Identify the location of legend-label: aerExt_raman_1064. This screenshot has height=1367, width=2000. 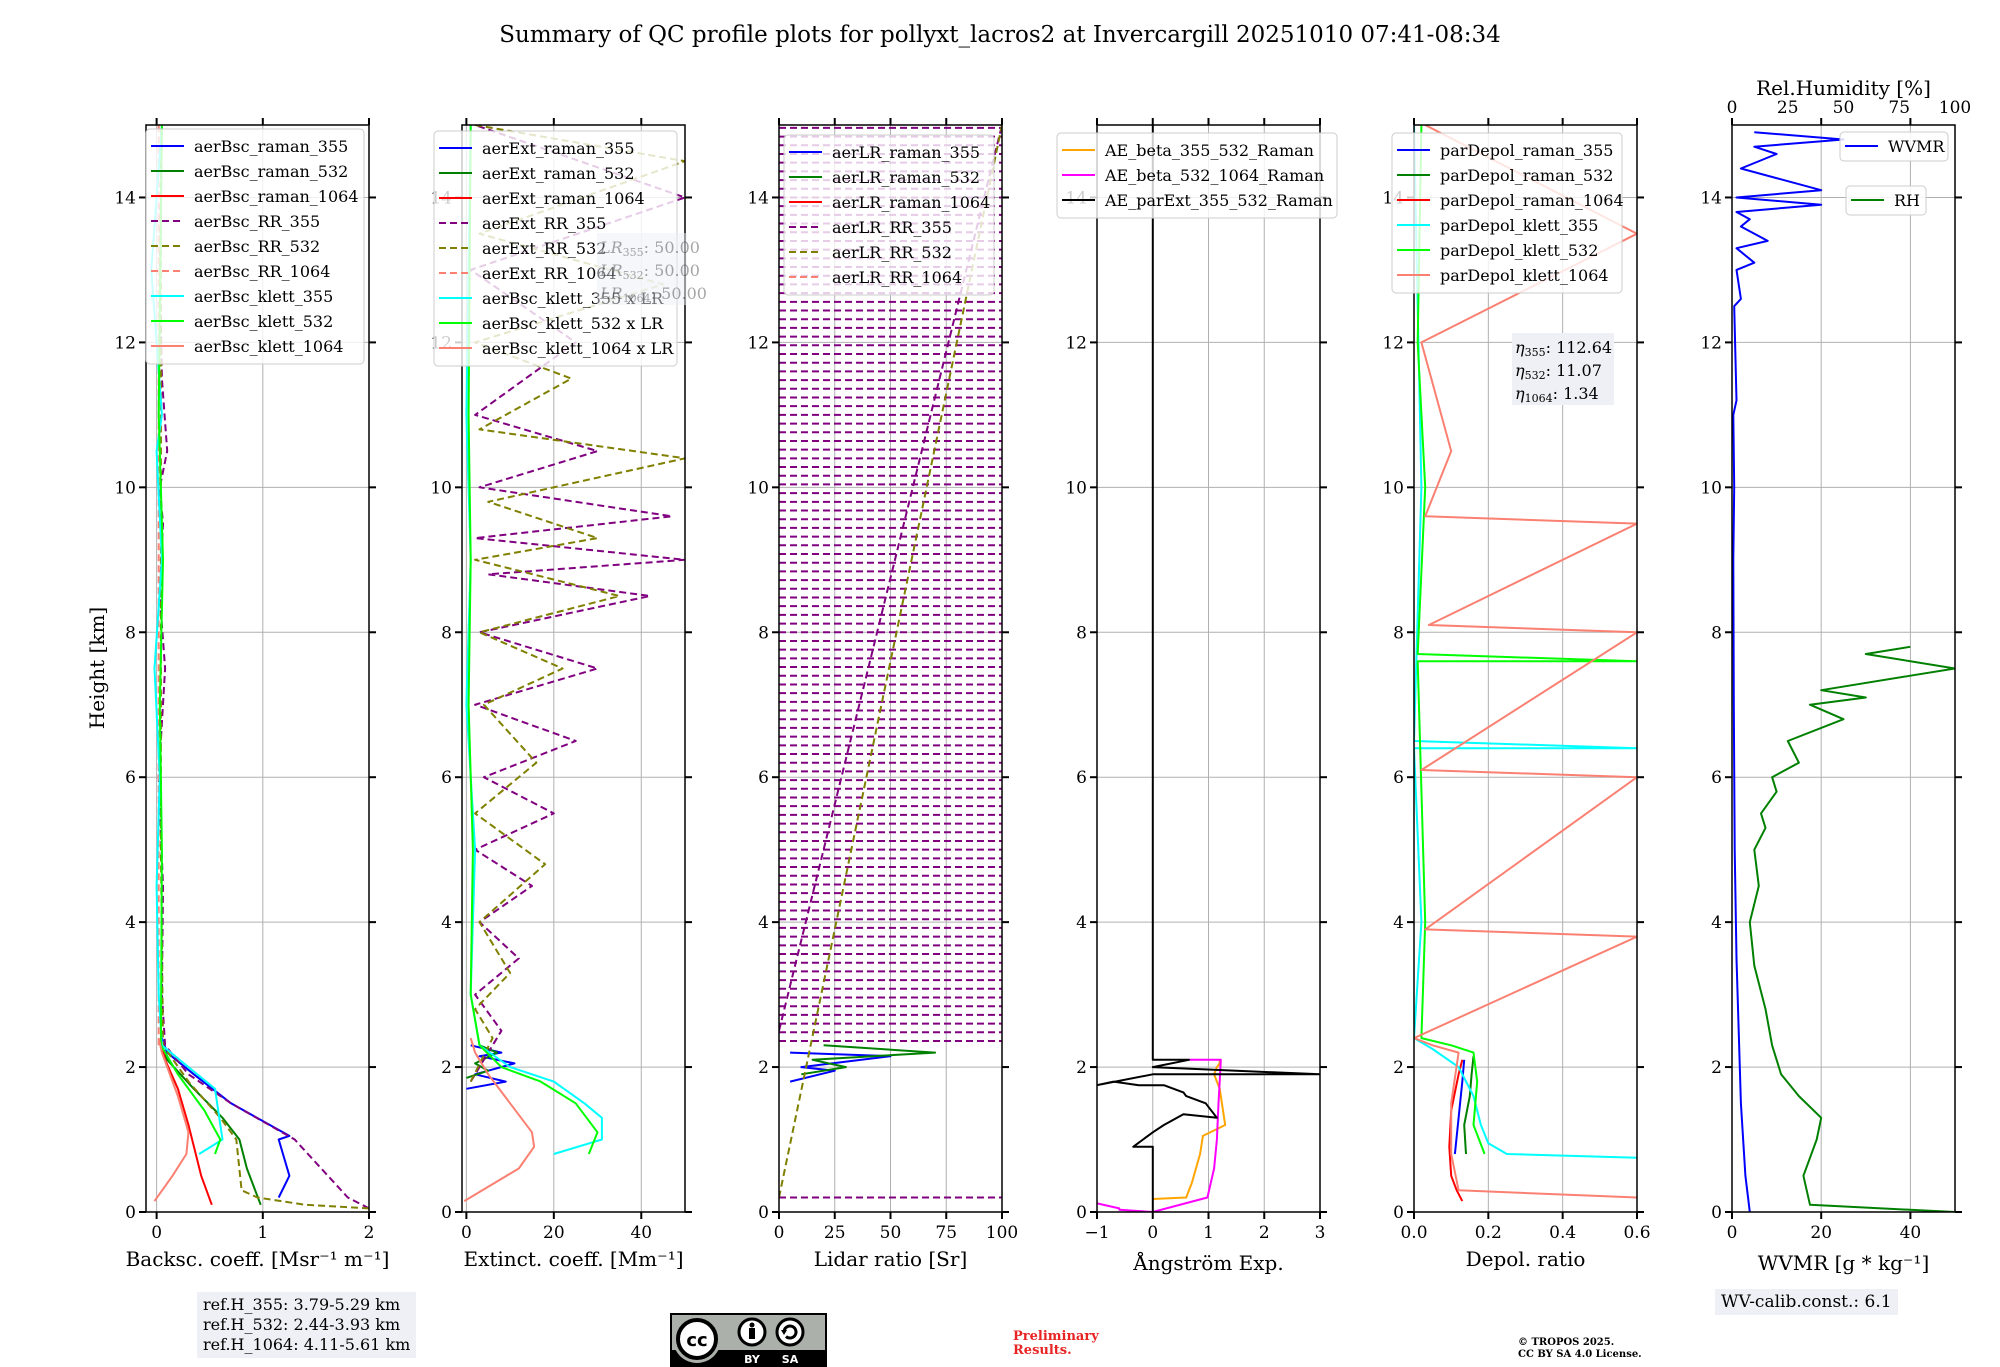
(563, 198).